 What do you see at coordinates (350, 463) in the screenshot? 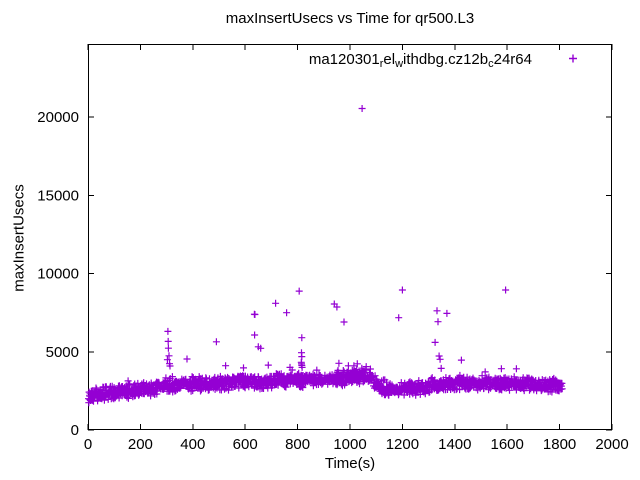
I see `x-axis-label: Time(s)` at bounding box center [350, 463].